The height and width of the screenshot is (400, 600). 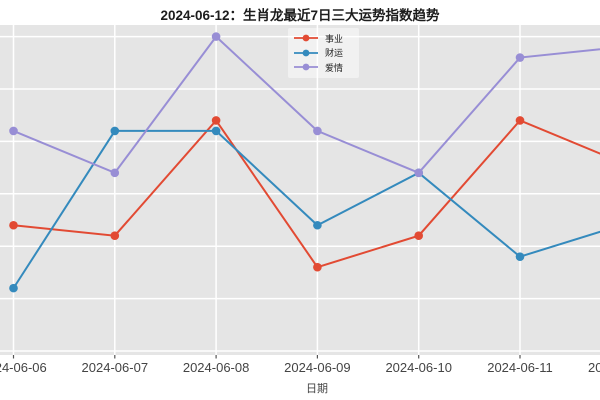 What do you see at coordinates (334, 67) in the screenshot?
I see `legend-label: 爱情` at bounding box center [334, 67].